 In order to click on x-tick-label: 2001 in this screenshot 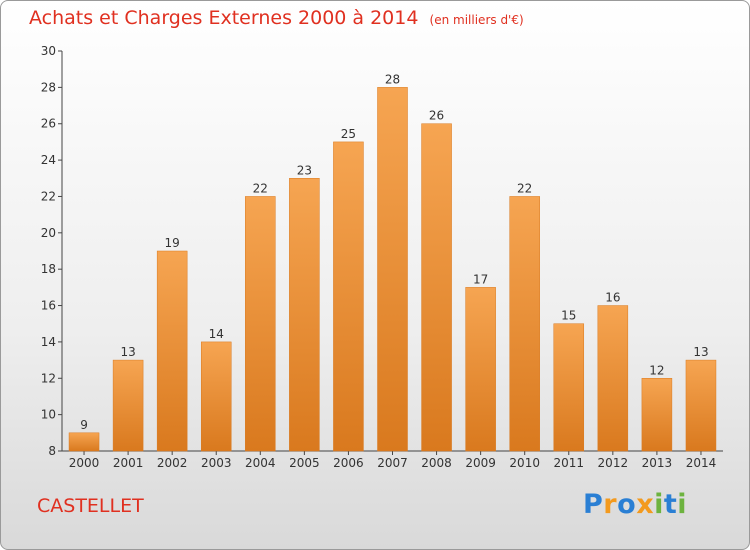, I will do `click(128, 463)`.